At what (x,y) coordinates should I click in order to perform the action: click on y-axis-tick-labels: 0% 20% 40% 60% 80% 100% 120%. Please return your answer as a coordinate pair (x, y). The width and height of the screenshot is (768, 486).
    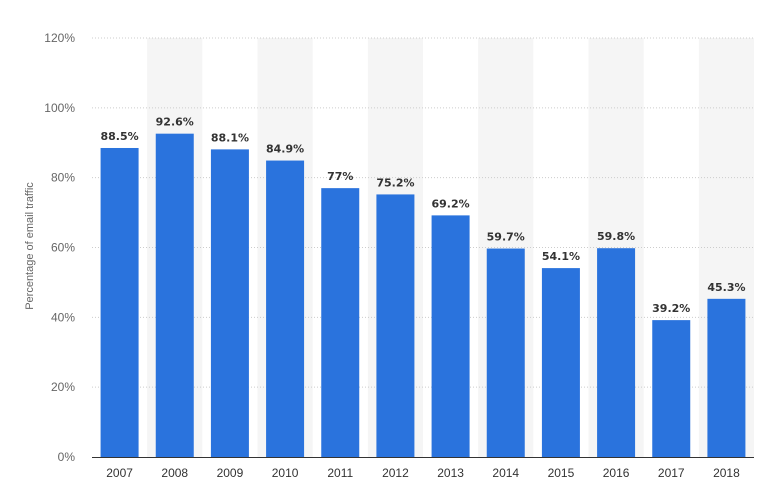
    Looking at the image, I should click on (59, 247).